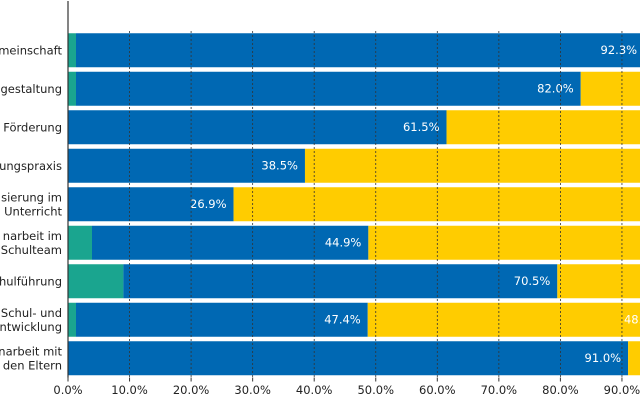 The image size is (640, 400). Describe the element at coordinates (33, 211) in the screenshot. I see `category-line: Unterricht` at that location.